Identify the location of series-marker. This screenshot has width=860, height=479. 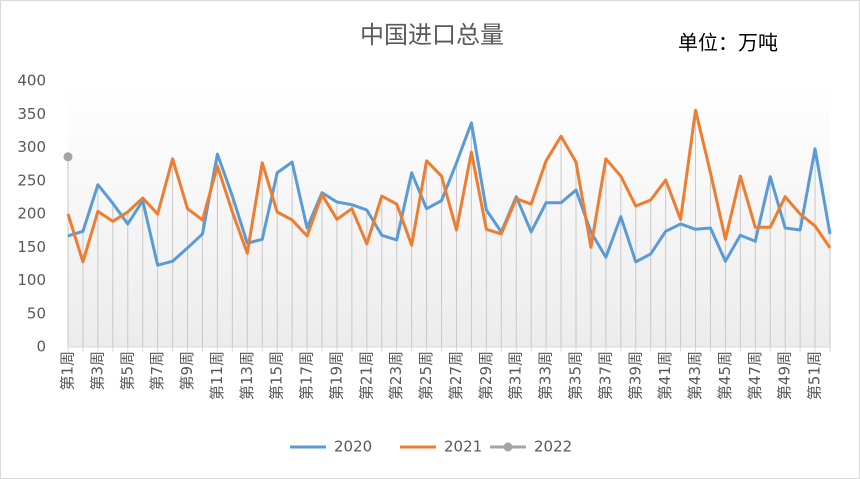
(68, 157).